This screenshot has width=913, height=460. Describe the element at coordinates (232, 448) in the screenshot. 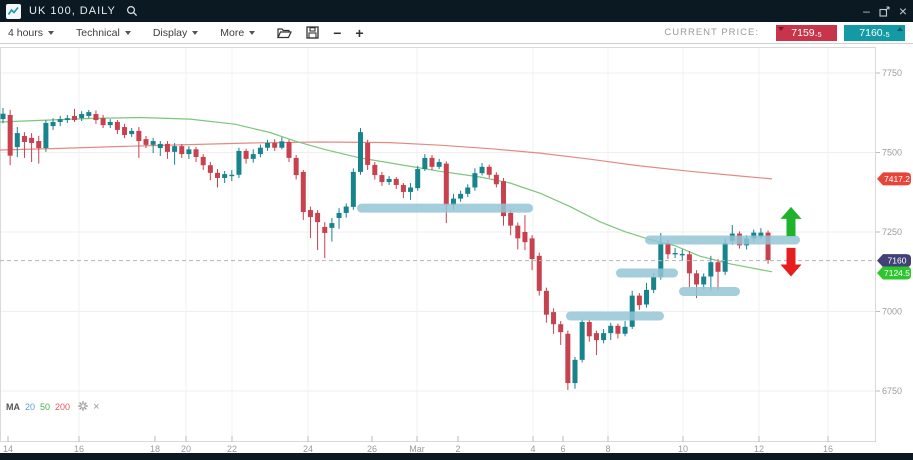

I see `svg-text: 22` at that location.